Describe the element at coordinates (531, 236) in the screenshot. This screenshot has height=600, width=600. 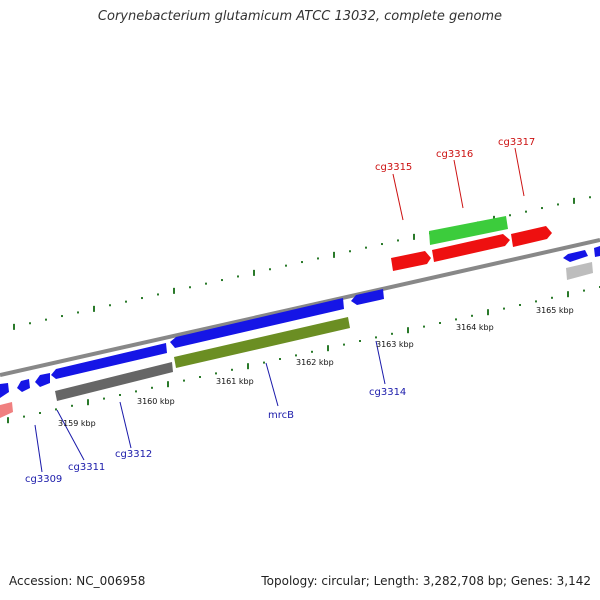
I see `gene-cg3317` at that location.